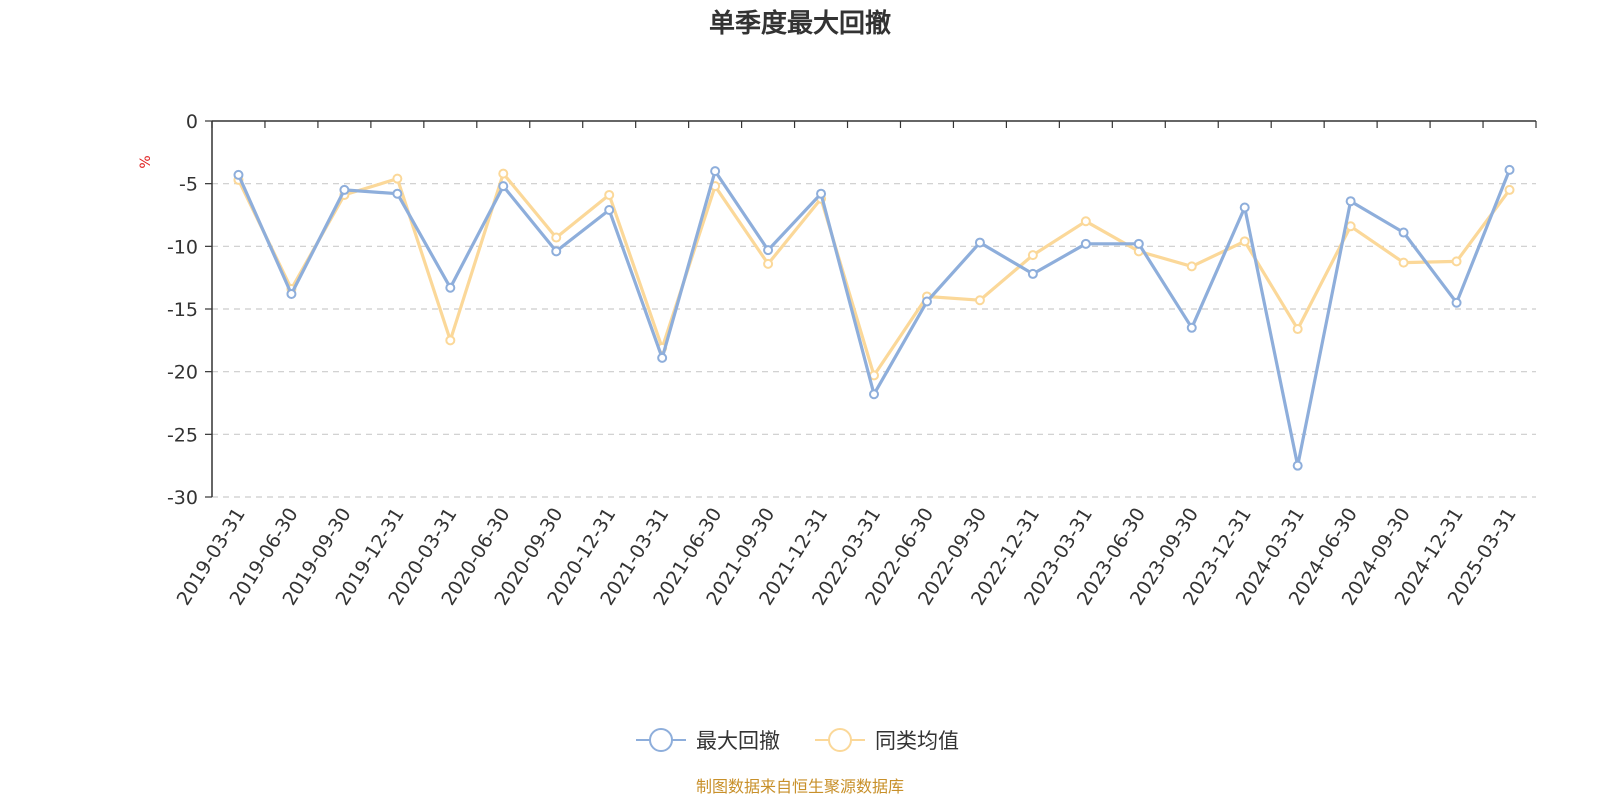  What do you see at coordinates (800, 786) in the screenshot?
I see `source-note: 制图数据来自恒生聚源数据库` at bounding box center [800, 786].